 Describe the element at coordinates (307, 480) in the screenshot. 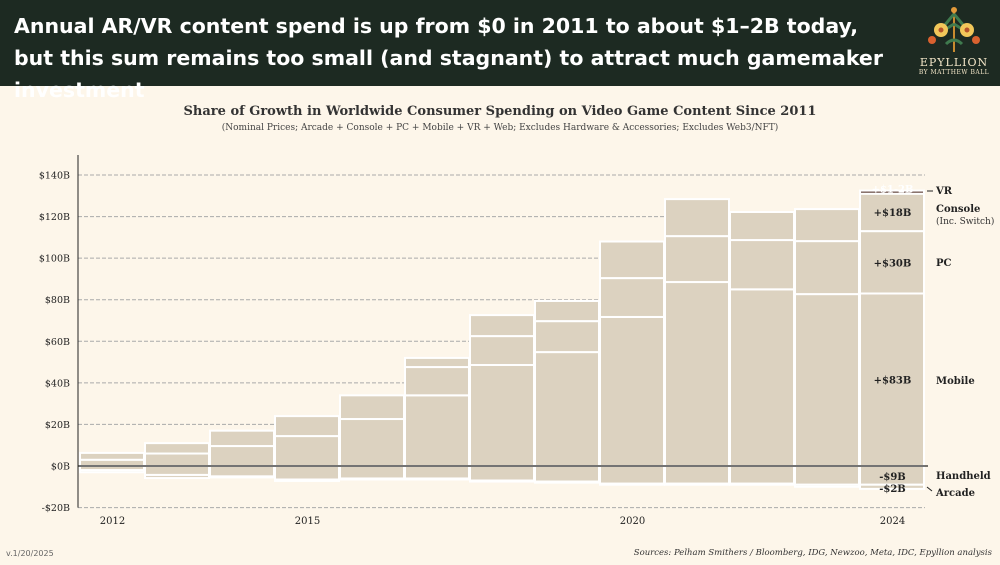

I see `bar-segment-arcade-2015` at that location.